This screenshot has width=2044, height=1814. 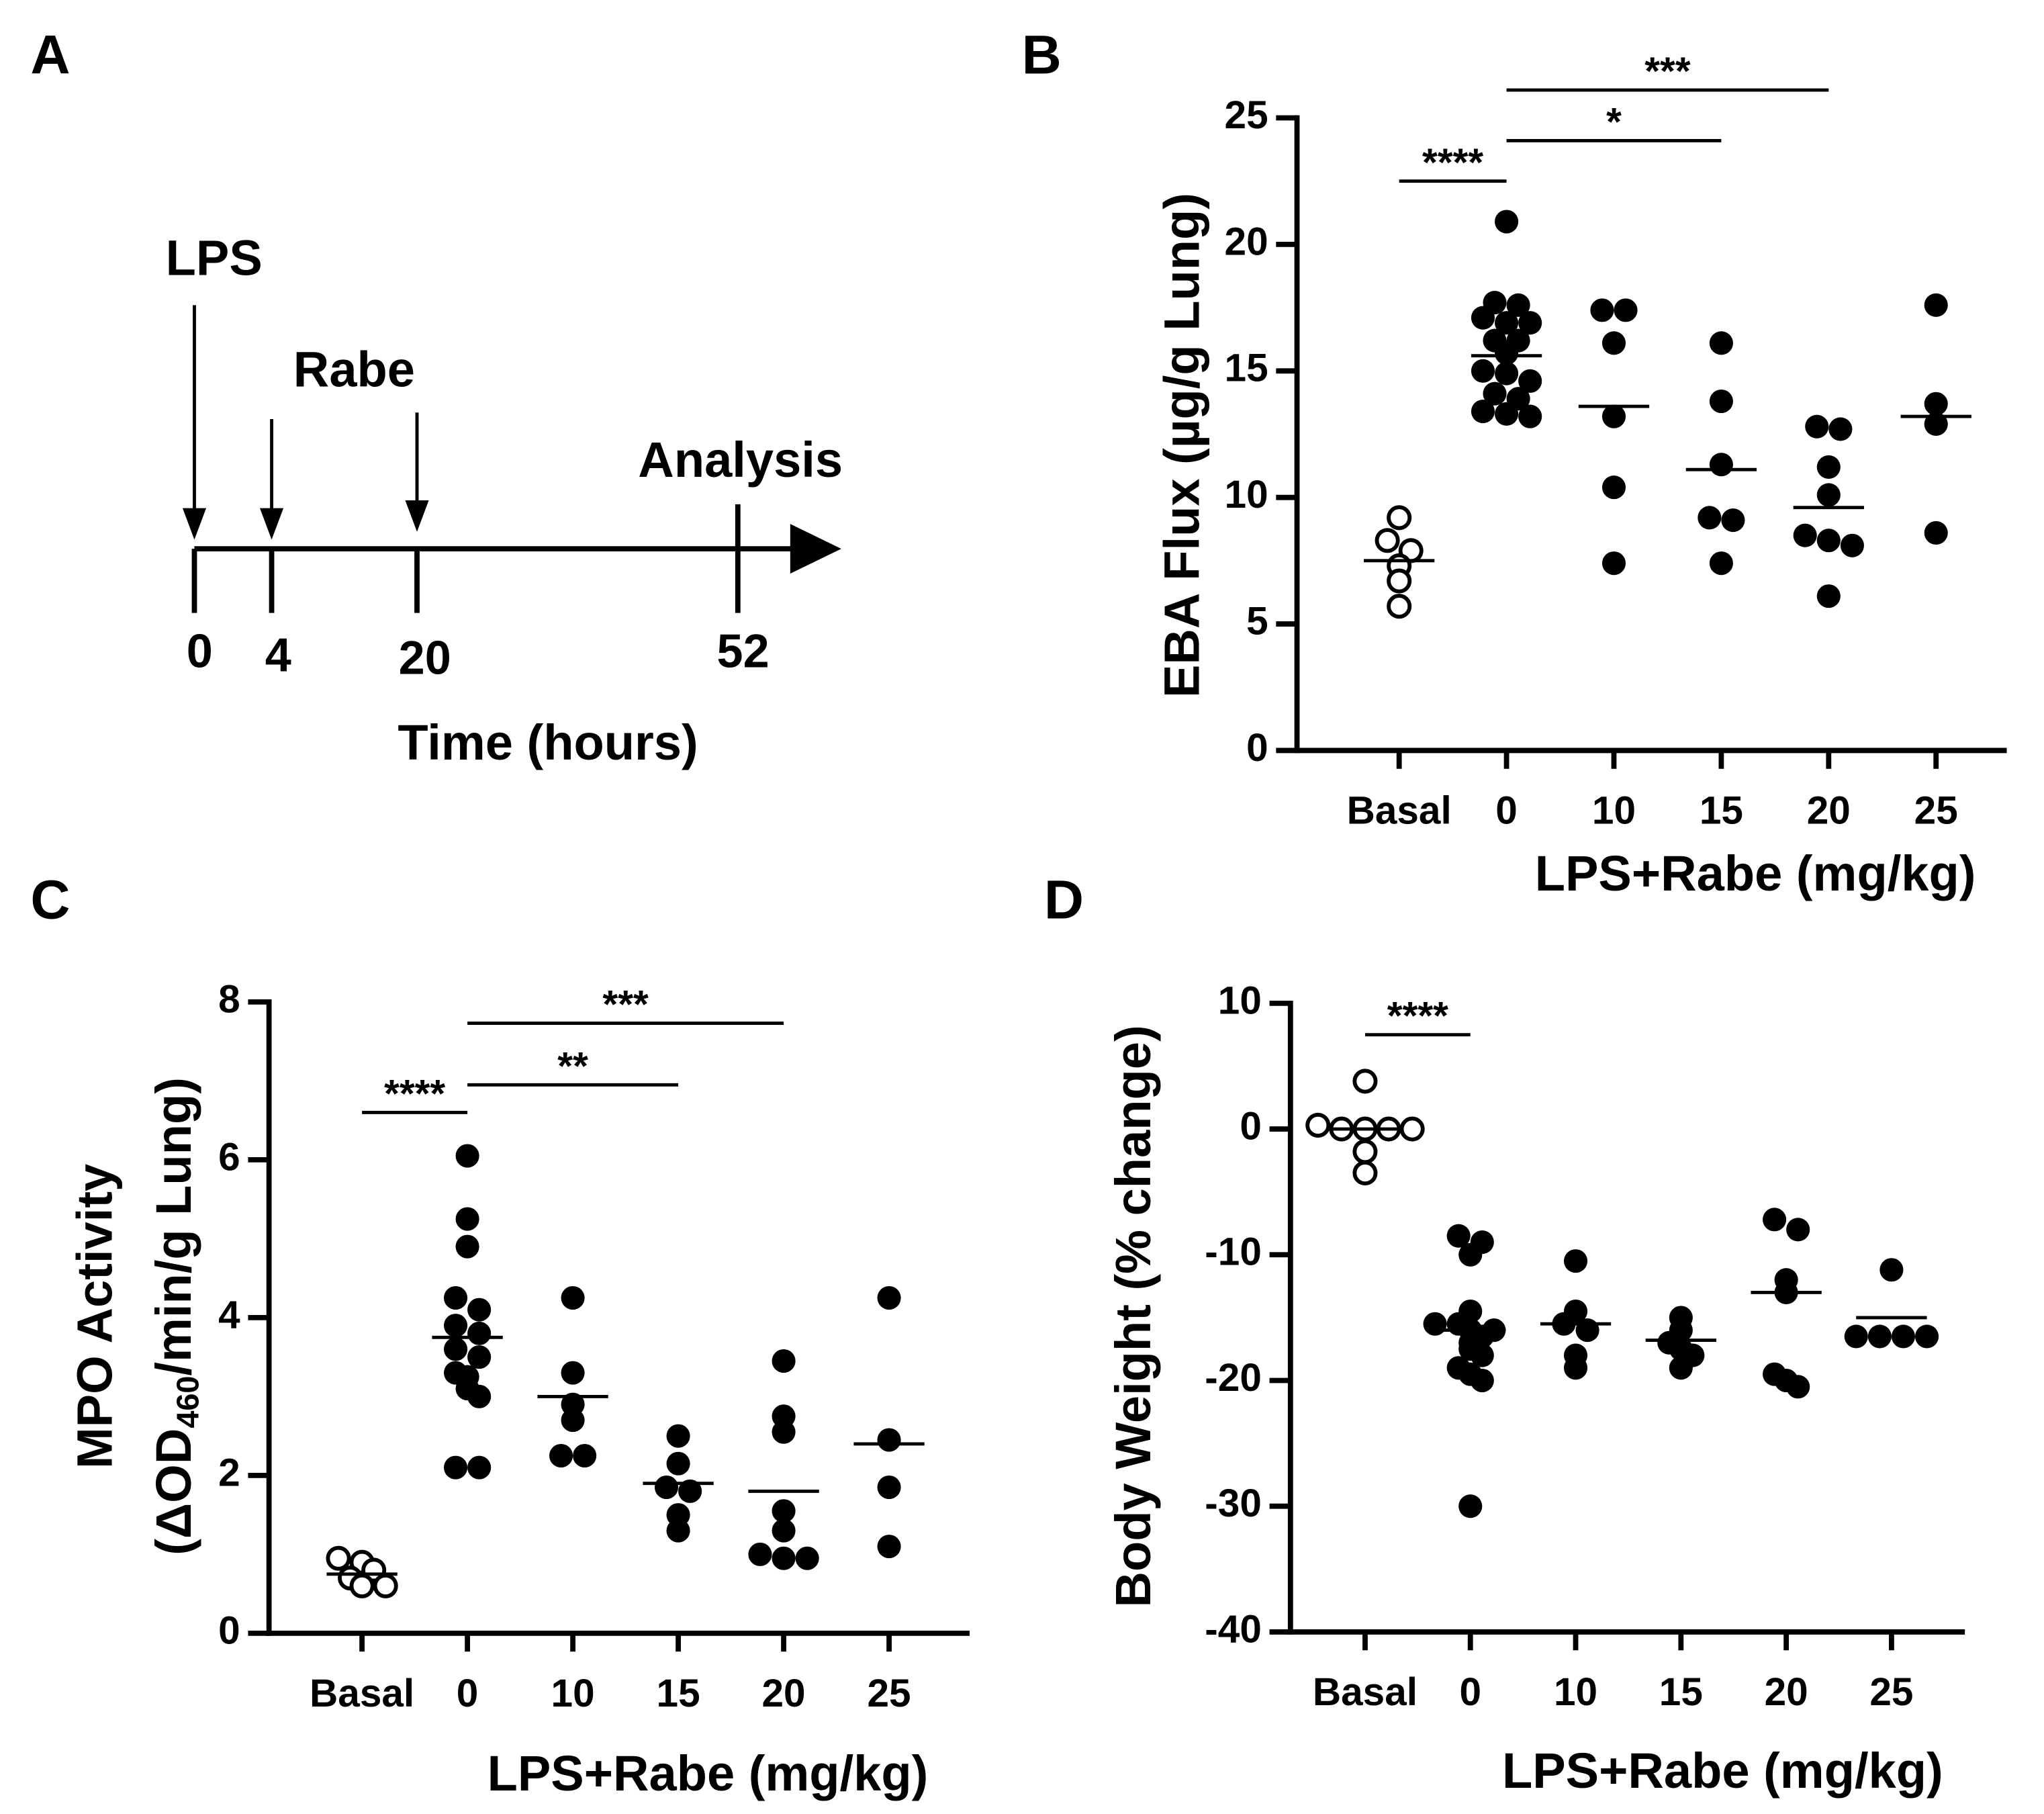 What do you see at coordinates (1365, 1692) in the screenshot?
I see `x-tick-label: Basal` at bounding box center [1365, 1692].